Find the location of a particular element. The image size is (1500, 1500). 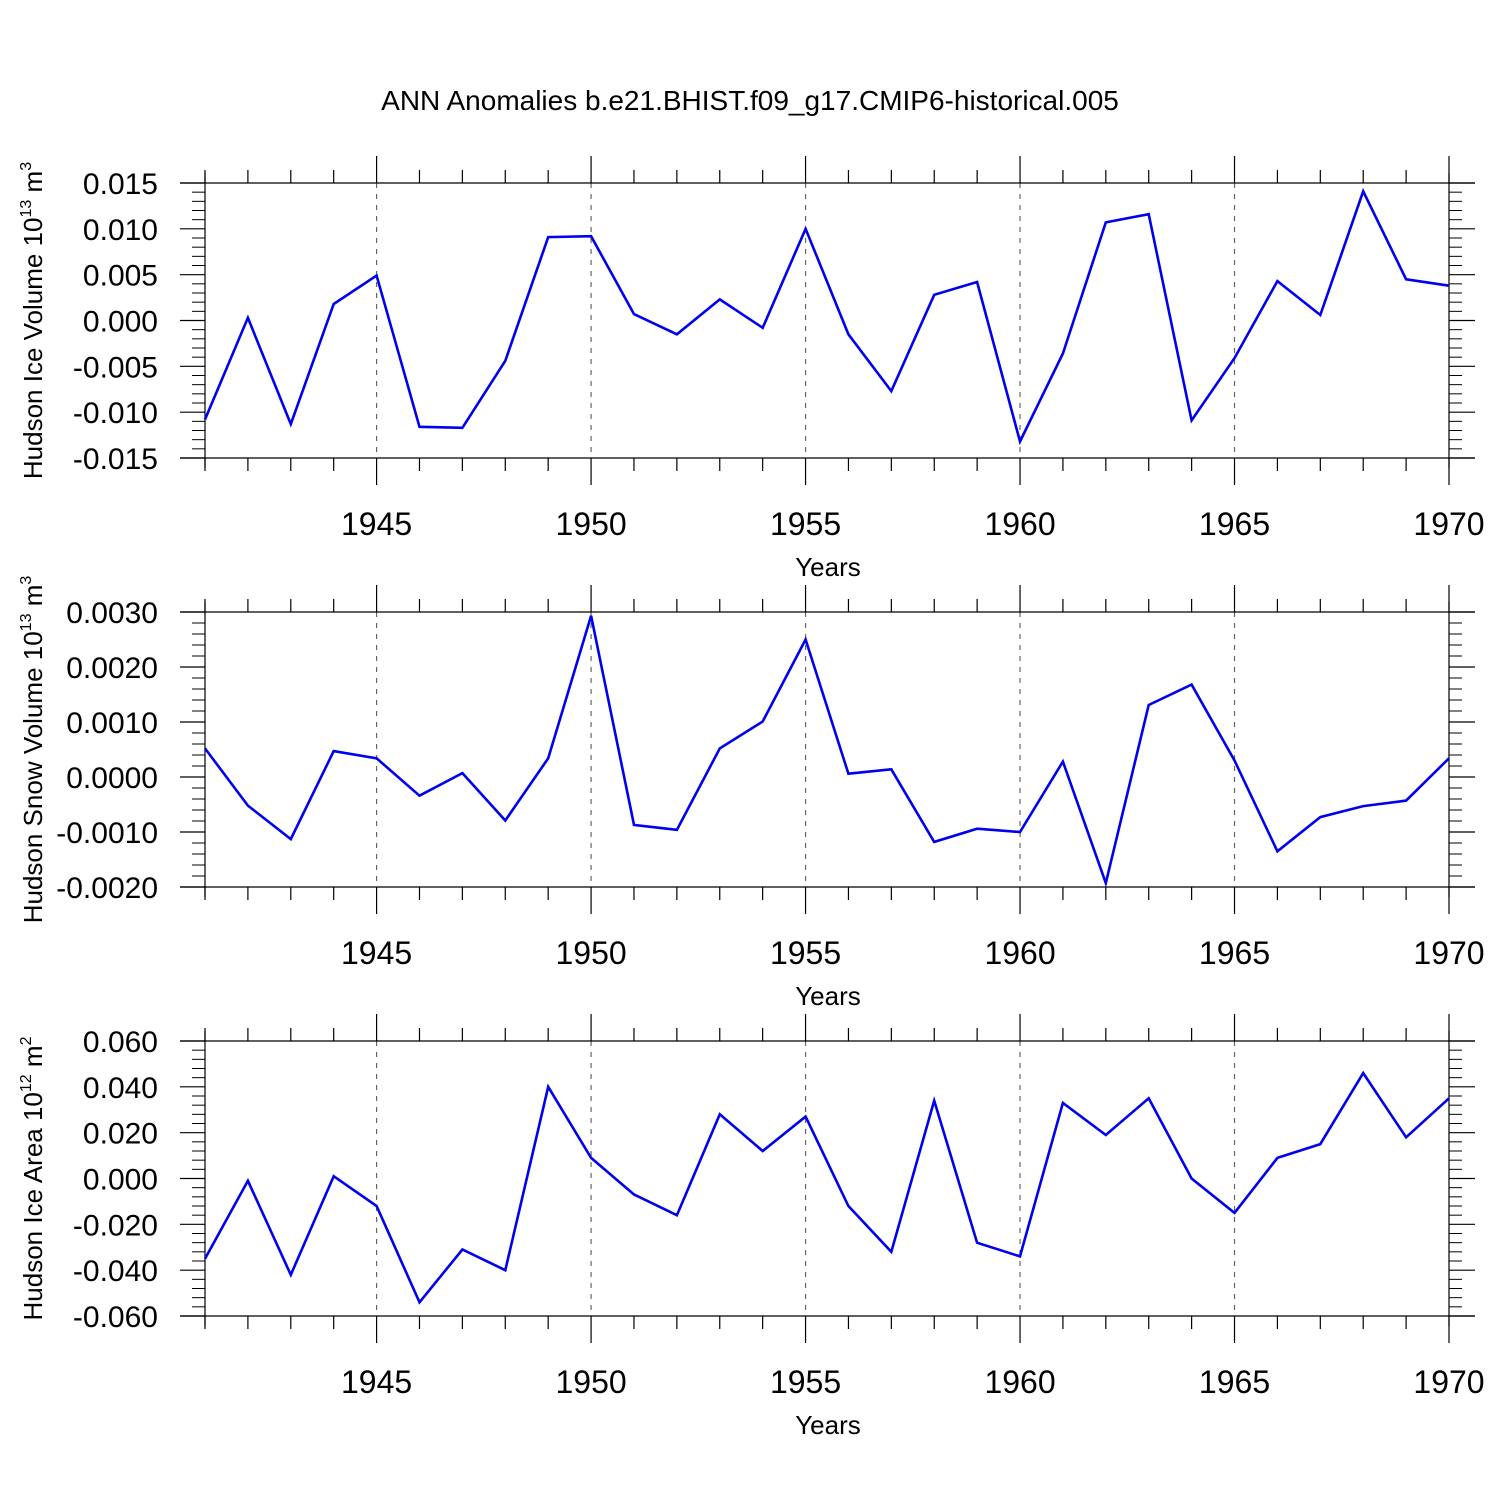

y-tick-label: 0.060 is located at coordinates (120, 1042).